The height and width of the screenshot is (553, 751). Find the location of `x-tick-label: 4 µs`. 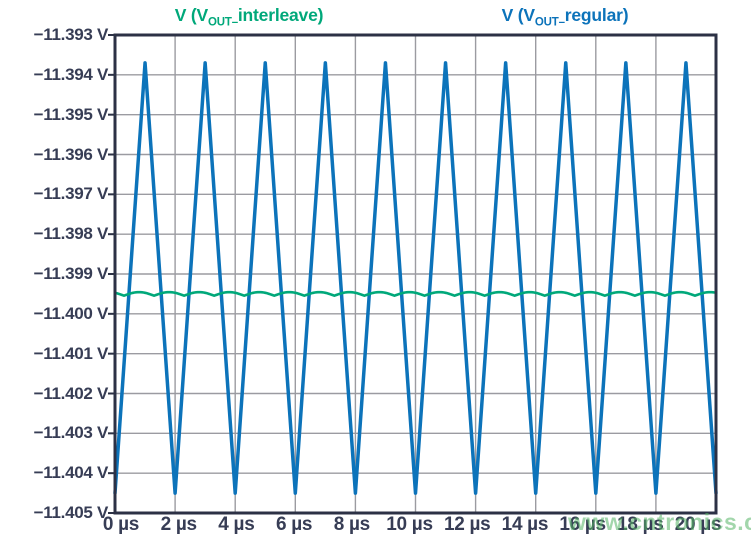

x-tick-label: 4 µs is located at coordinates (236, 524).